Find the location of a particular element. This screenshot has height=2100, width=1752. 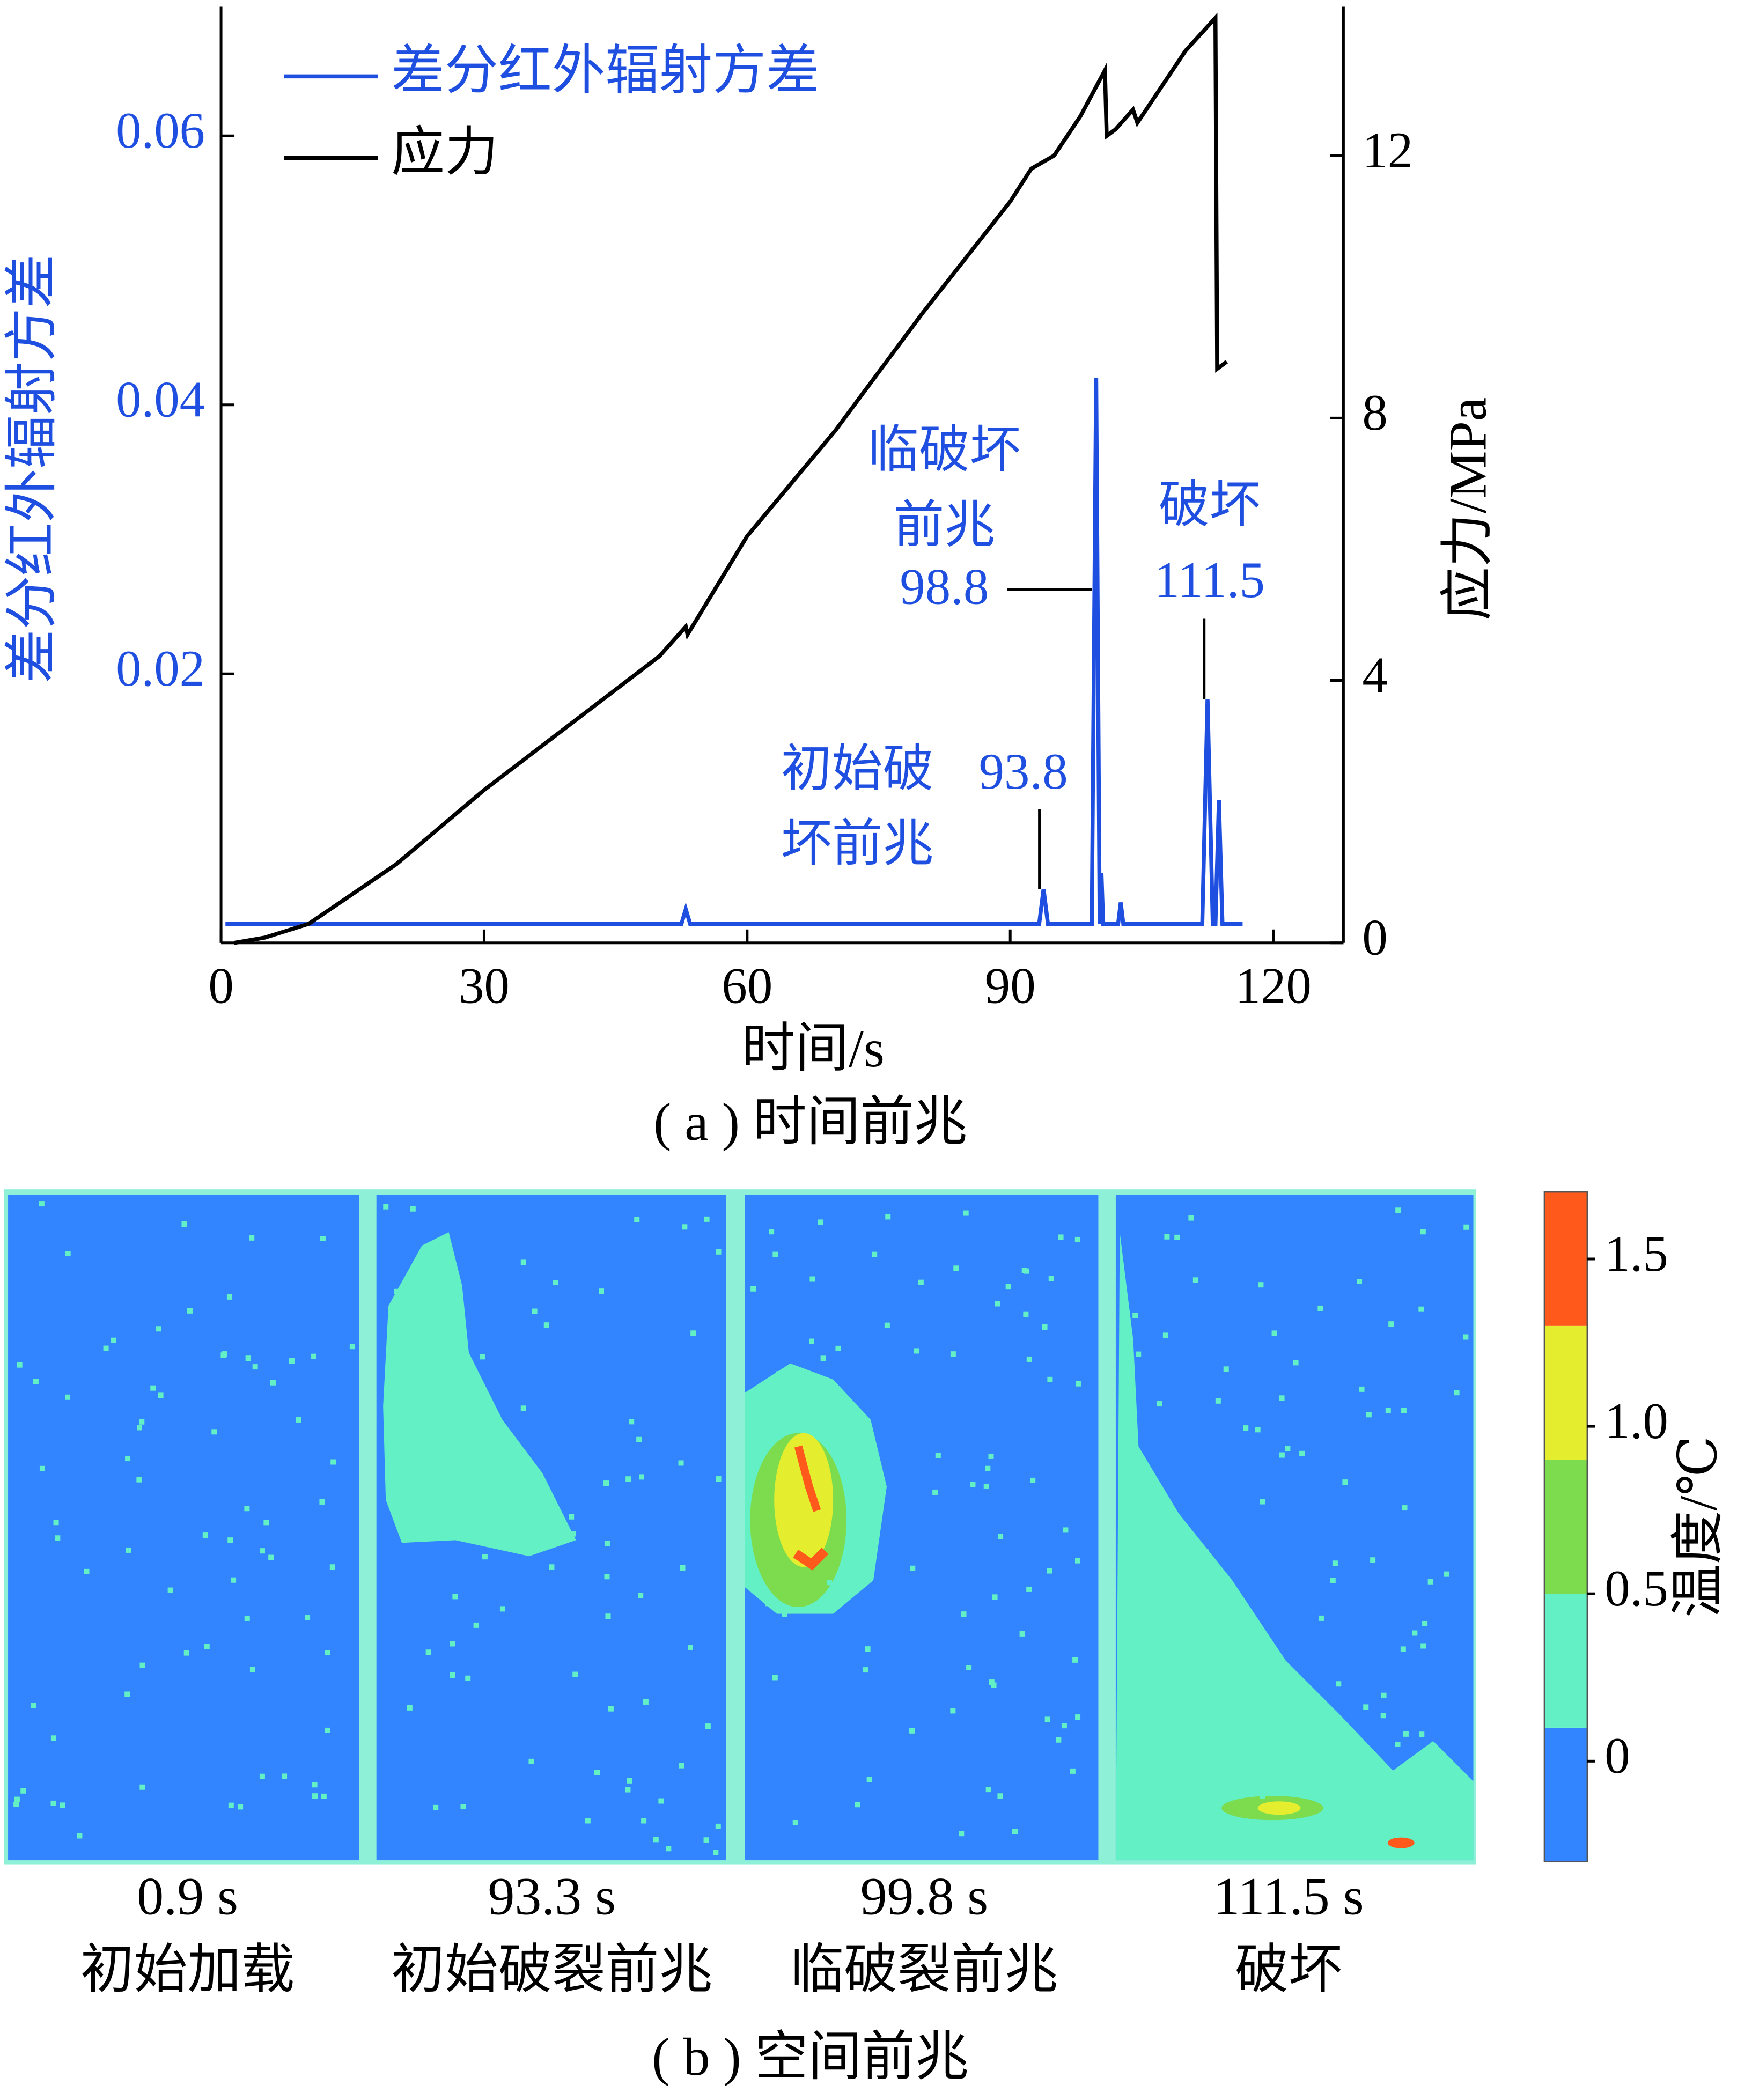

x-axis-label: 时间/s is located at coordinates (812, 1048).